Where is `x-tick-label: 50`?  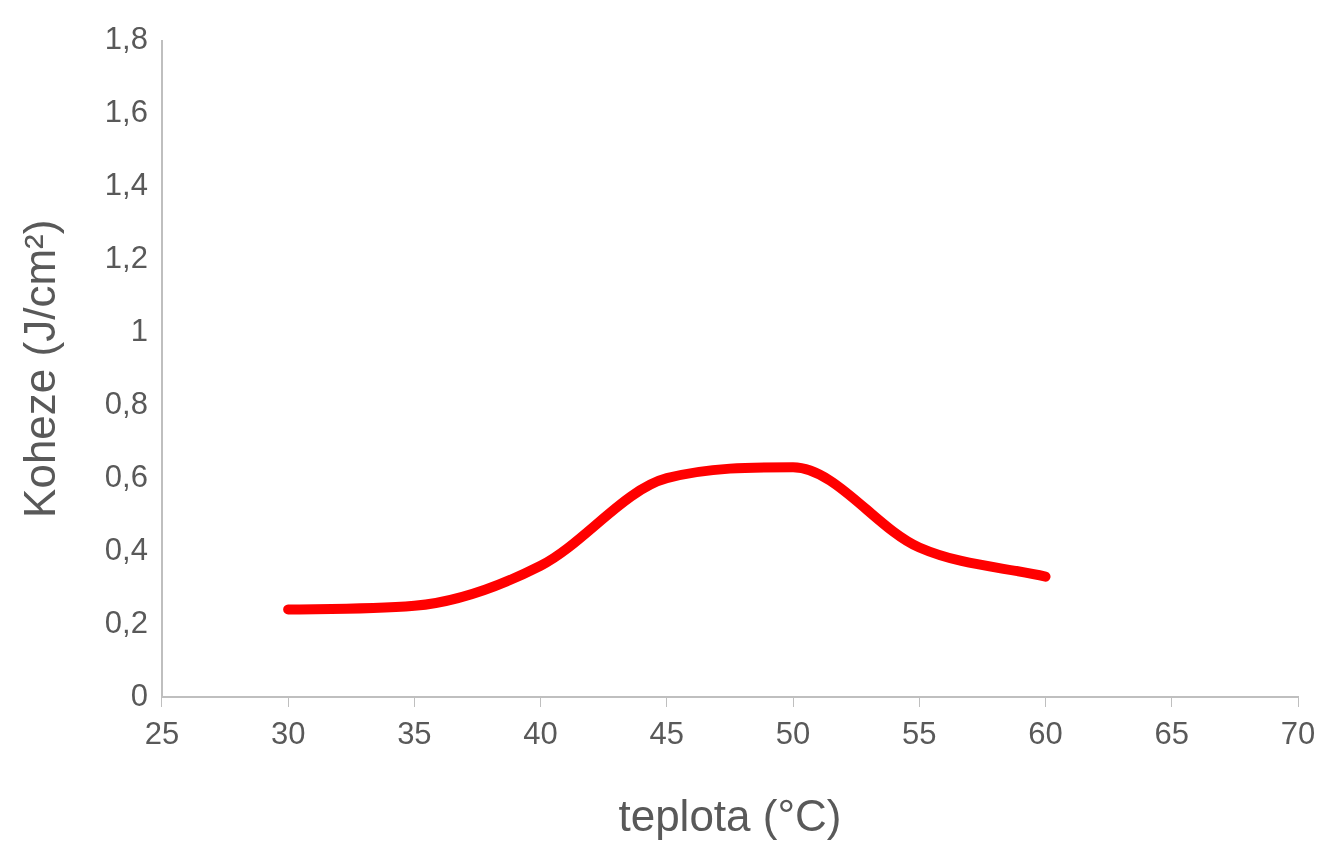 x-tick-label: 50 is located at coordinates (793, 734).